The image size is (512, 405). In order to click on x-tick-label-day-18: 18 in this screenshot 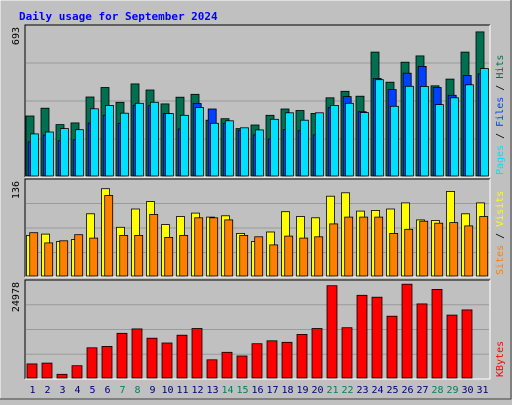, I will do `click(287, 390)`.